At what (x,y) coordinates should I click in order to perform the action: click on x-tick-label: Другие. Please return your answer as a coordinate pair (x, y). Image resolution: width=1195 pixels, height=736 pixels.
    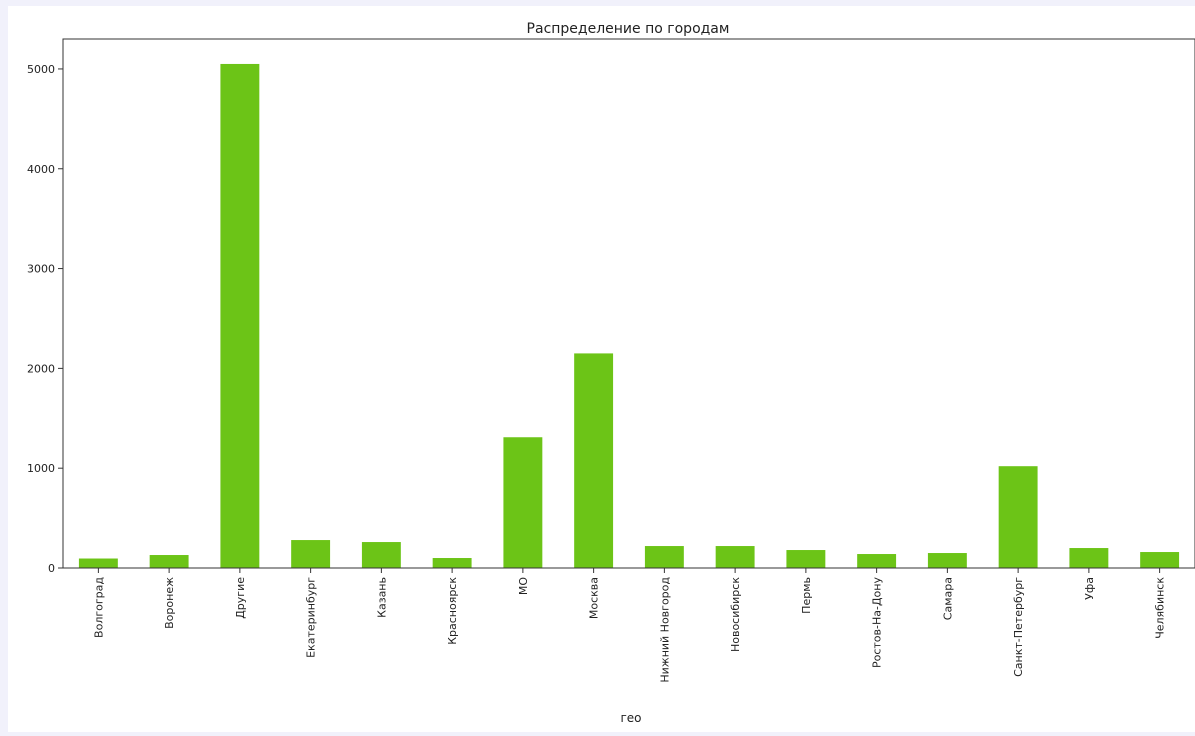
    Looking at the image, I should click on (240, 598).